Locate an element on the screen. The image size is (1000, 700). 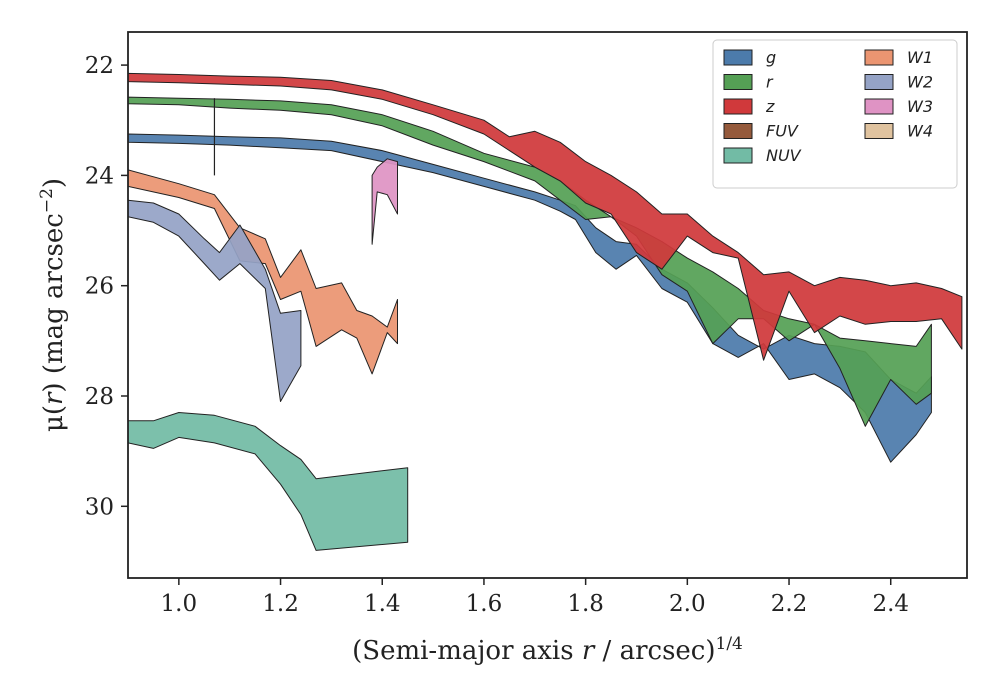
x-tick-label: 1.0 is located at coordinates (179, 604).